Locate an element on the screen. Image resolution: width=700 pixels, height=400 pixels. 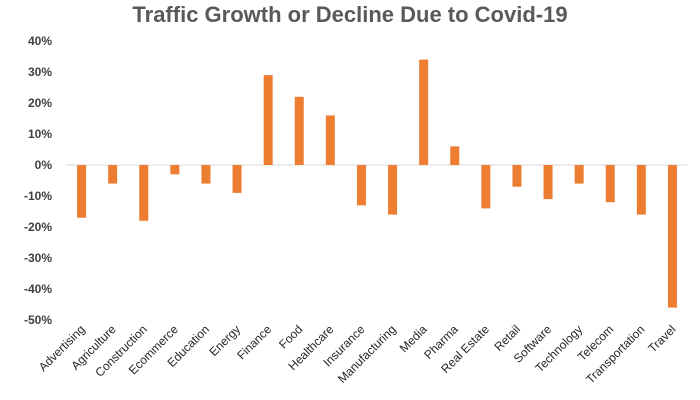
bar-travel is located at coordinates (672, 236).